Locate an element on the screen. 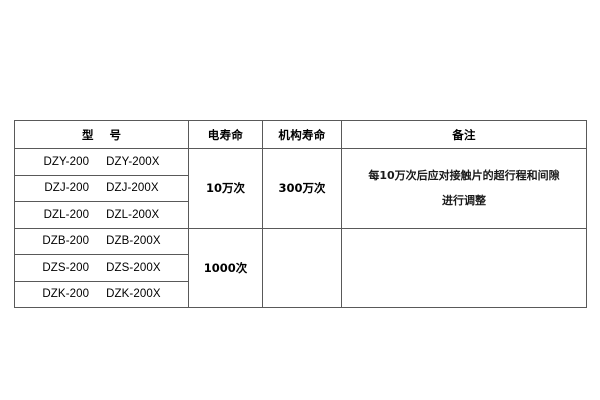 This screenshot has height=400, width=600. remarks-line-2: 进行调整 is located at coordinates (464, 201).